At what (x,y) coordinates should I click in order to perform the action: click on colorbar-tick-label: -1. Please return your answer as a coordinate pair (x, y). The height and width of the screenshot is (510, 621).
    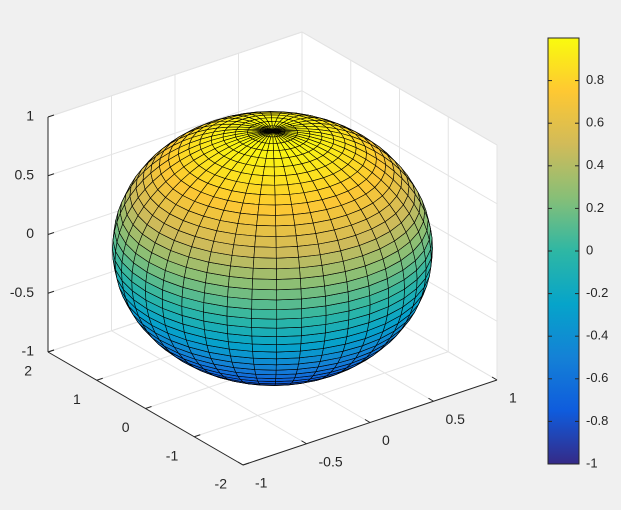
    Looking at the image, I should click on (592, 462).